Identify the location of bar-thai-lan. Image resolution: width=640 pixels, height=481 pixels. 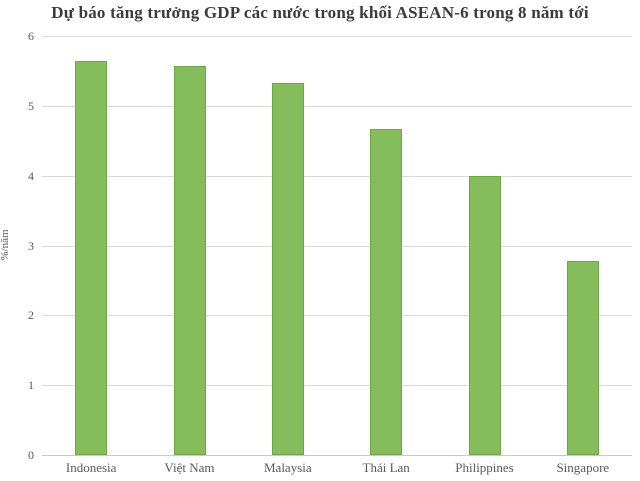
(386, 292).